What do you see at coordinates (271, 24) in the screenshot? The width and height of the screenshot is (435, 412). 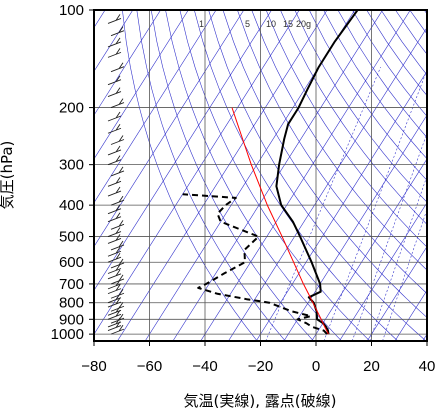 I see `mixing-ratio-label: 10` at bounding box center [271, 24].